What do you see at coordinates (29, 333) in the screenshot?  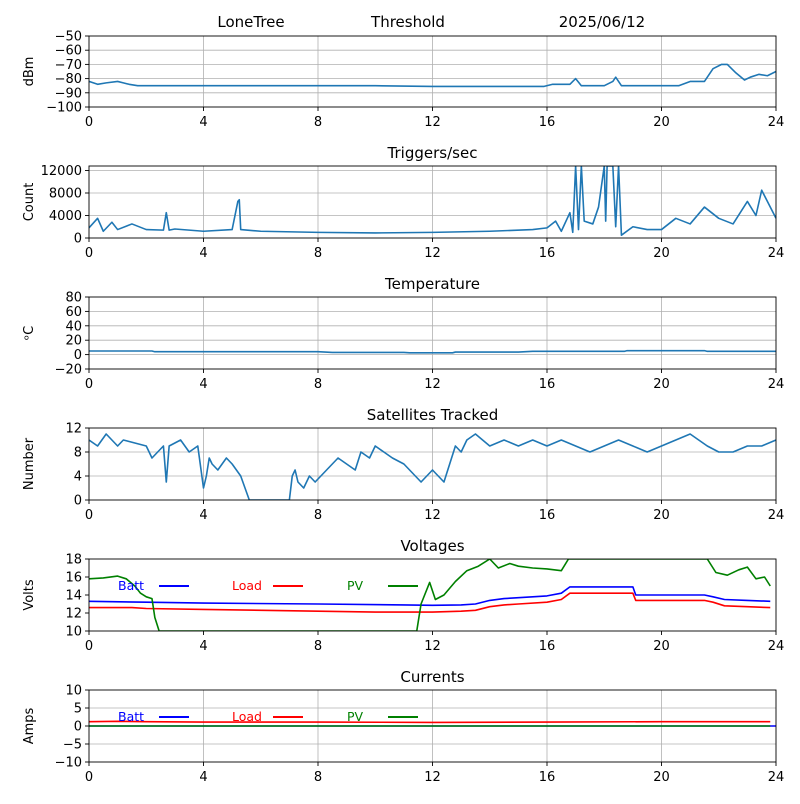 I see `y-axis-label: ᵒC` at bounding box center [29, 333].